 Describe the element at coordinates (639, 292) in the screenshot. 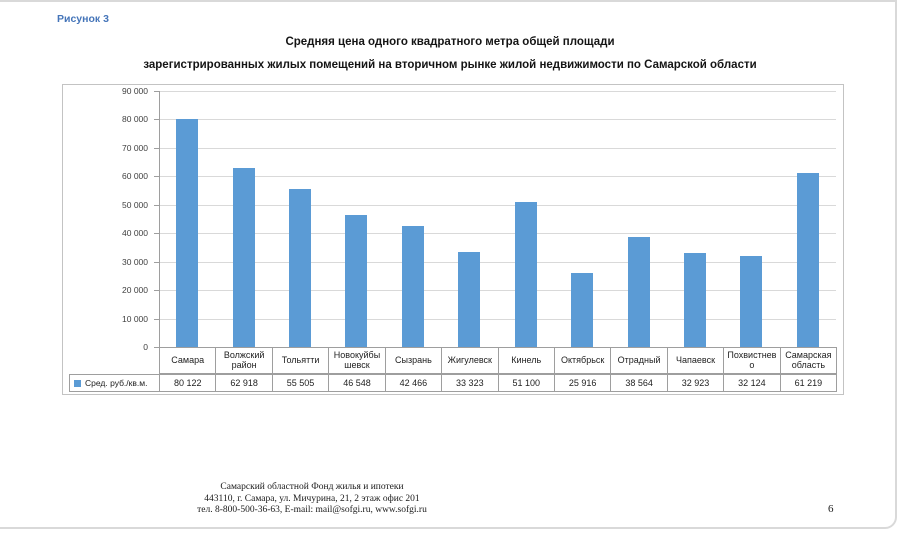

I see `bar-Отрадный` at that location.